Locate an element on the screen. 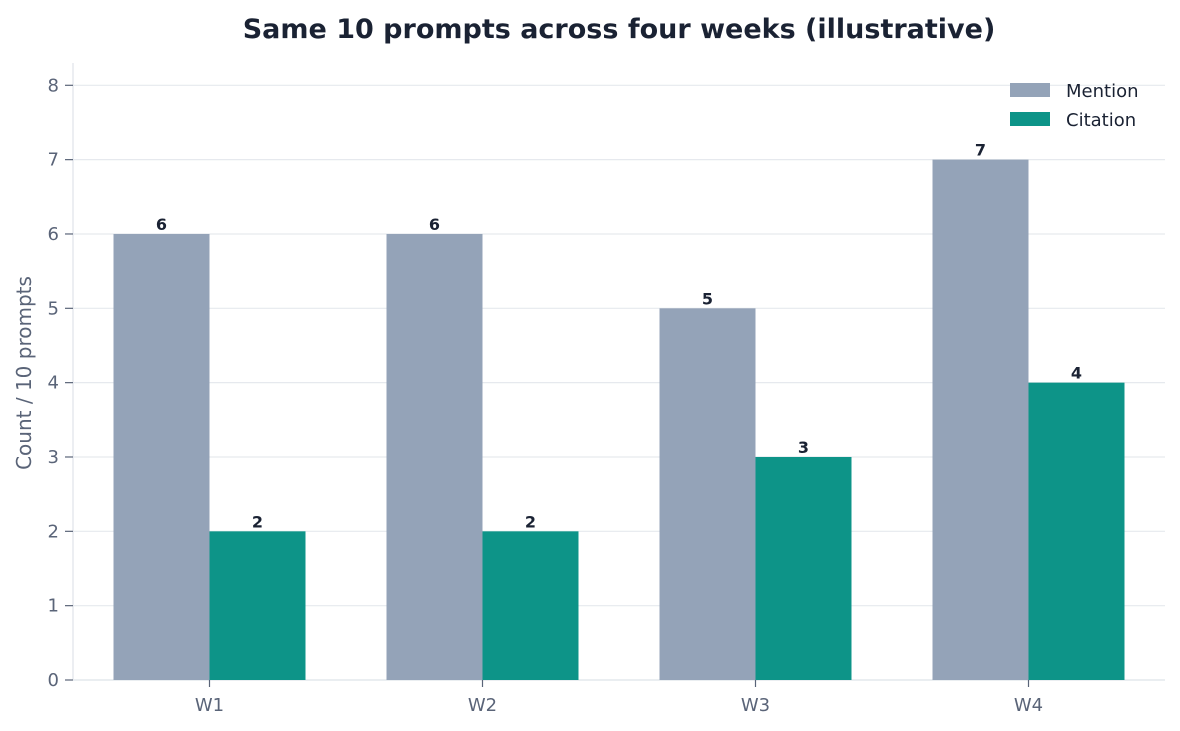 Image resolution: width=1180 pixels, height=731 pixels. bar-mention-w2 is located at coordinates (434, 457).